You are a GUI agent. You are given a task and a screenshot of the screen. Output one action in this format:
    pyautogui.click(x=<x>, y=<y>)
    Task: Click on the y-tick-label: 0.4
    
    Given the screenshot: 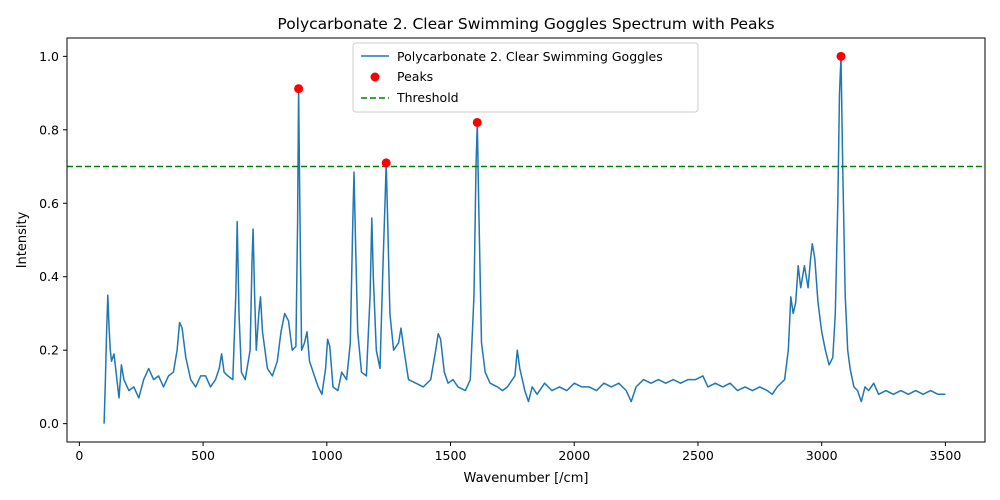 What is the action you would take?
    pyautogui.click(x=49, y=276)
    